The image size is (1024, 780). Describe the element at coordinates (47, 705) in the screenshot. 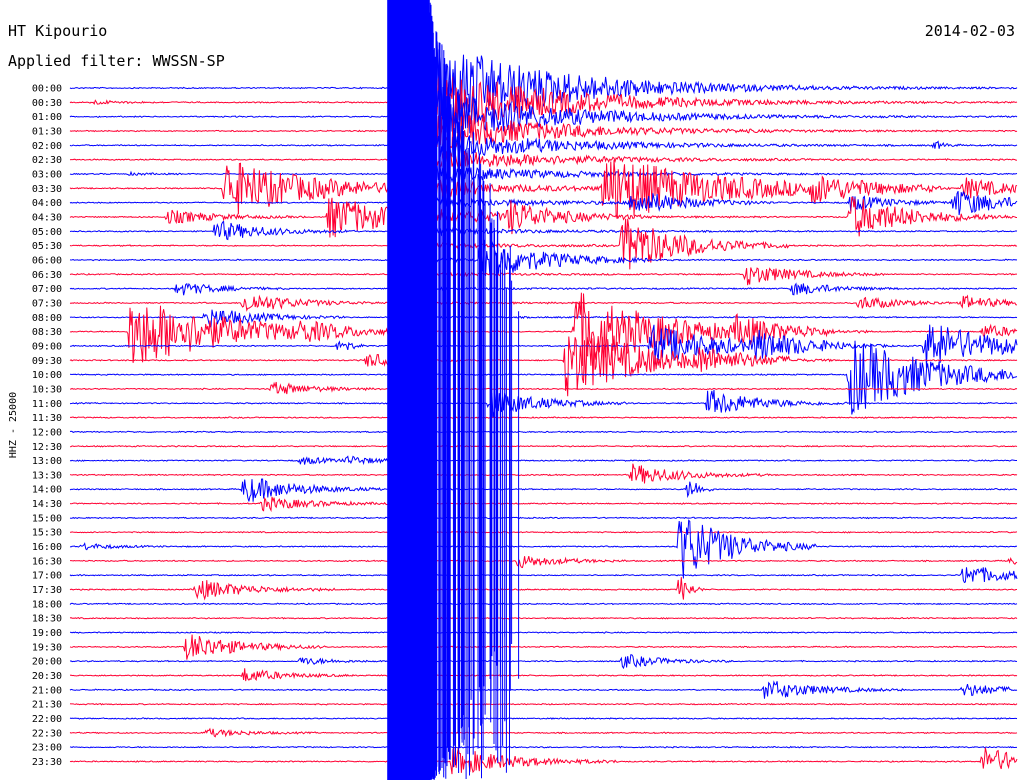

I see `tick-label-2130: 21:30` at that location.